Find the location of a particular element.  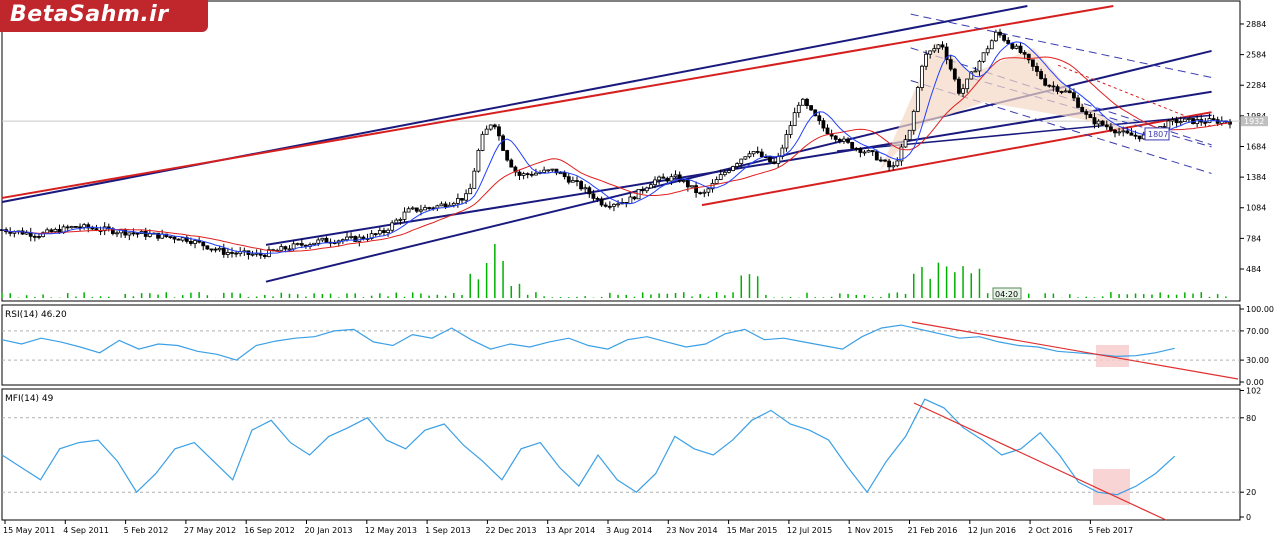

date-tick-label: 1 Sep 2013 is located at coordinates (448, 530).